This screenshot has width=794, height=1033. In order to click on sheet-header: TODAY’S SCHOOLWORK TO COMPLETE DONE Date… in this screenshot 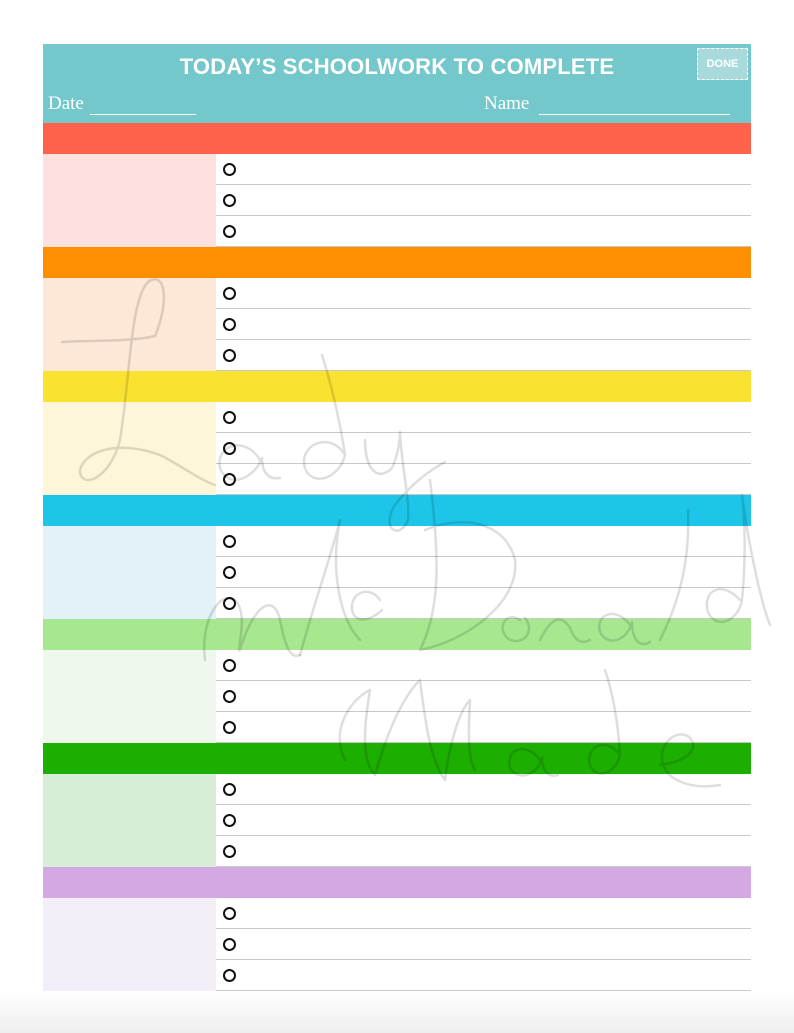, I will do `click(397, 83)`.